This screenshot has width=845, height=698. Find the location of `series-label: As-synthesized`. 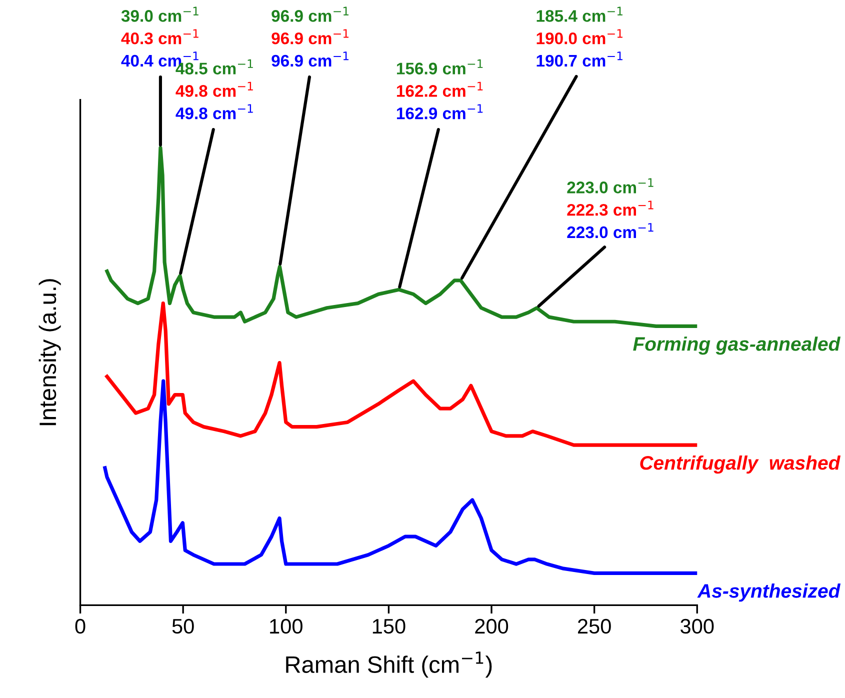

series-label: As-synthesized is located at coordinates (769, 593).